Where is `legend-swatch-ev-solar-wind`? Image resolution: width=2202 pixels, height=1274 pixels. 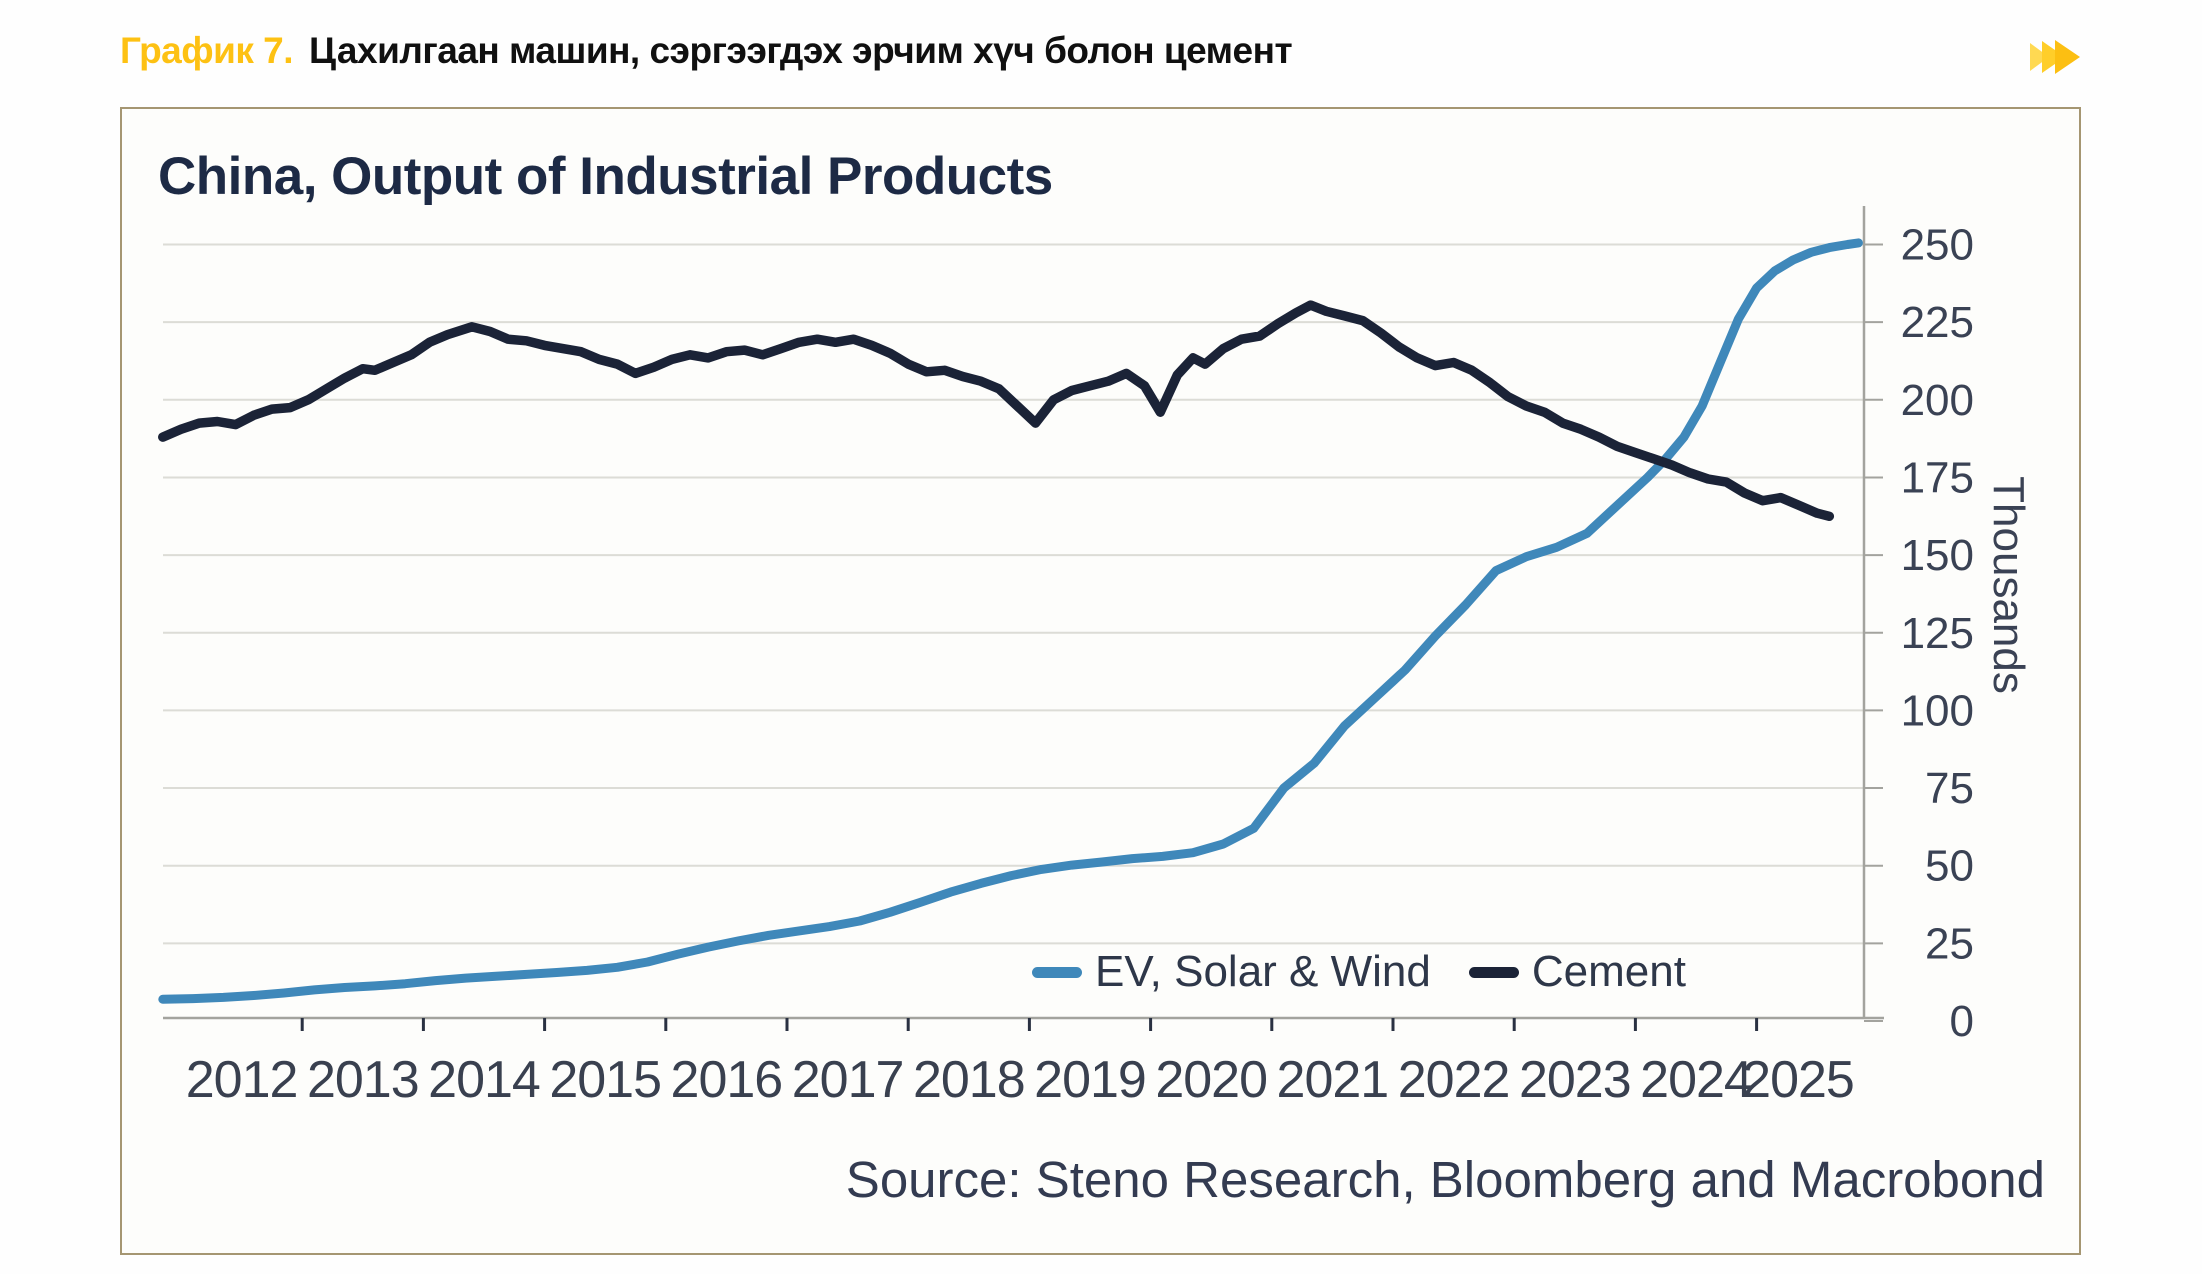
legend-swatch-ev-solar-wind is located at coordinates (1057, 972).